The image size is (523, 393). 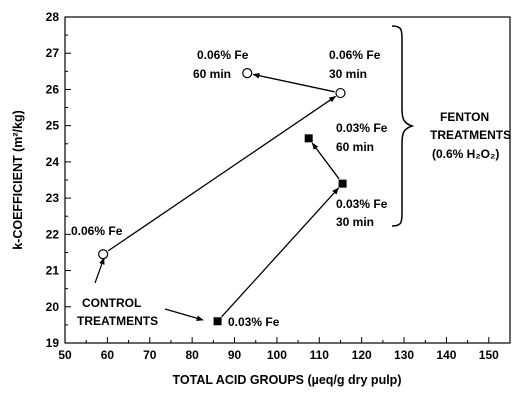 What do you see at coordinates (464, 117) in the screenshot?
I see `label-fenton-line1: FENTON` at bounding box center [464, 117].